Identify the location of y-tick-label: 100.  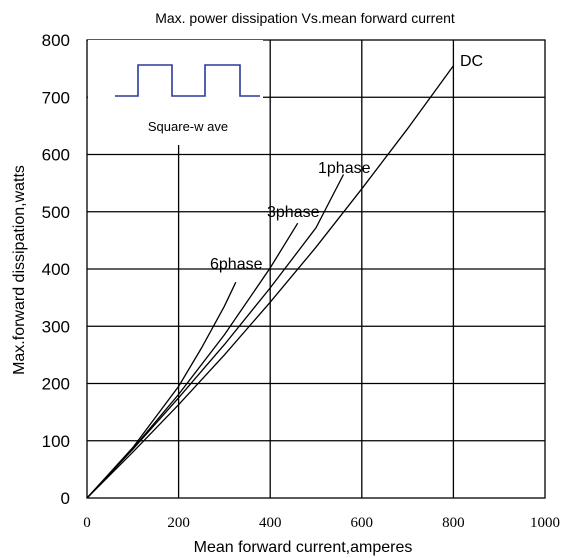
(56, 441).